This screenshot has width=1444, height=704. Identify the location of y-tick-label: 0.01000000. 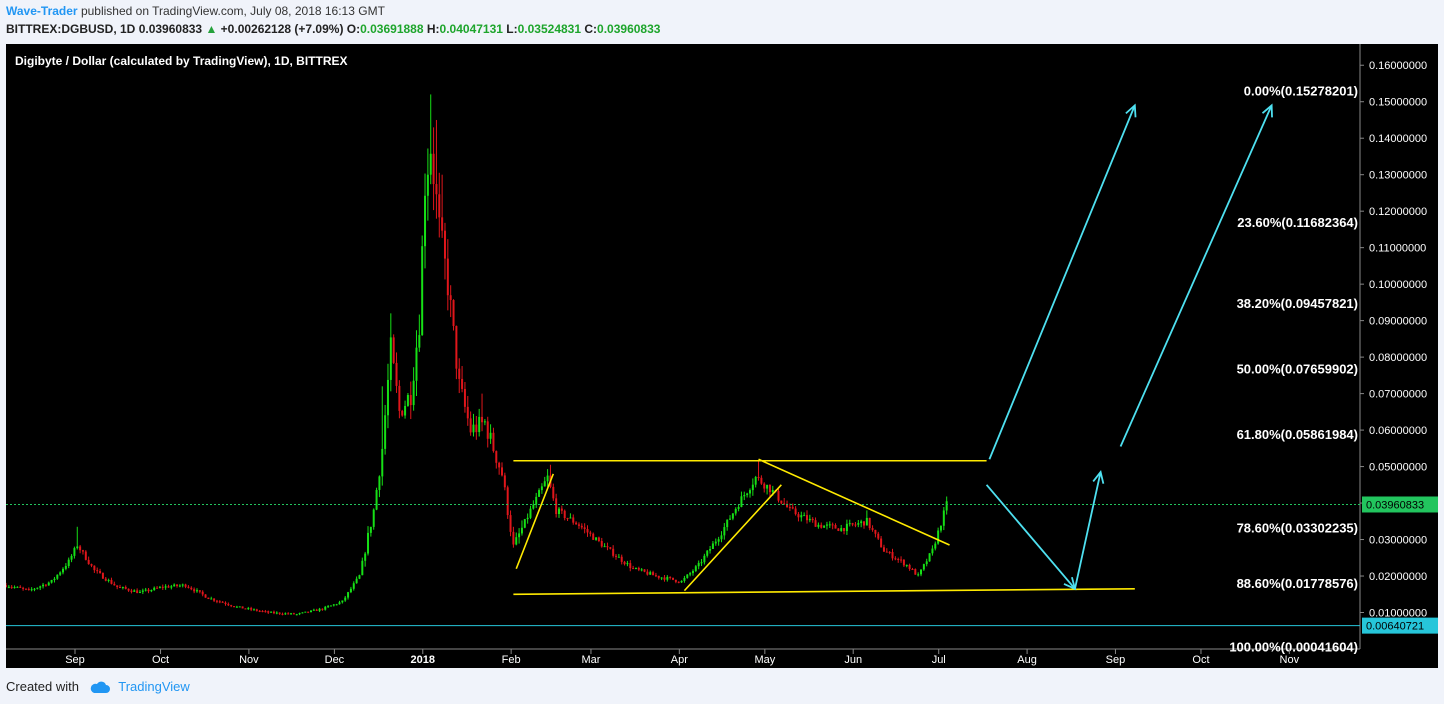
(1398, 614).